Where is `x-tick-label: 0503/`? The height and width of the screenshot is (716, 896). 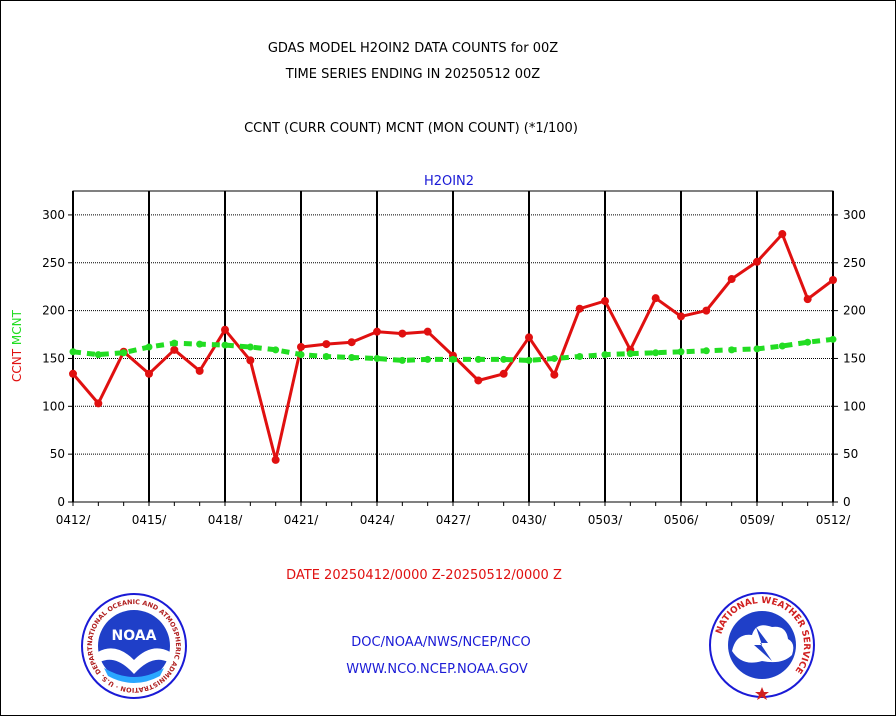 x-tick-label: 0503/ is located at coordinates (606, 520).